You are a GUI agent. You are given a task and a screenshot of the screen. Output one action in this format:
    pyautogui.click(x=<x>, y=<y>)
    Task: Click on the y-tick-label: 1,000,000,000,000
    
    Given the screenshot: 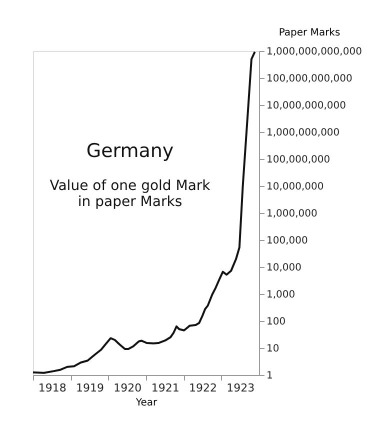 What is the action you would take?
    pyautogui.click(x=314, y=52)
    